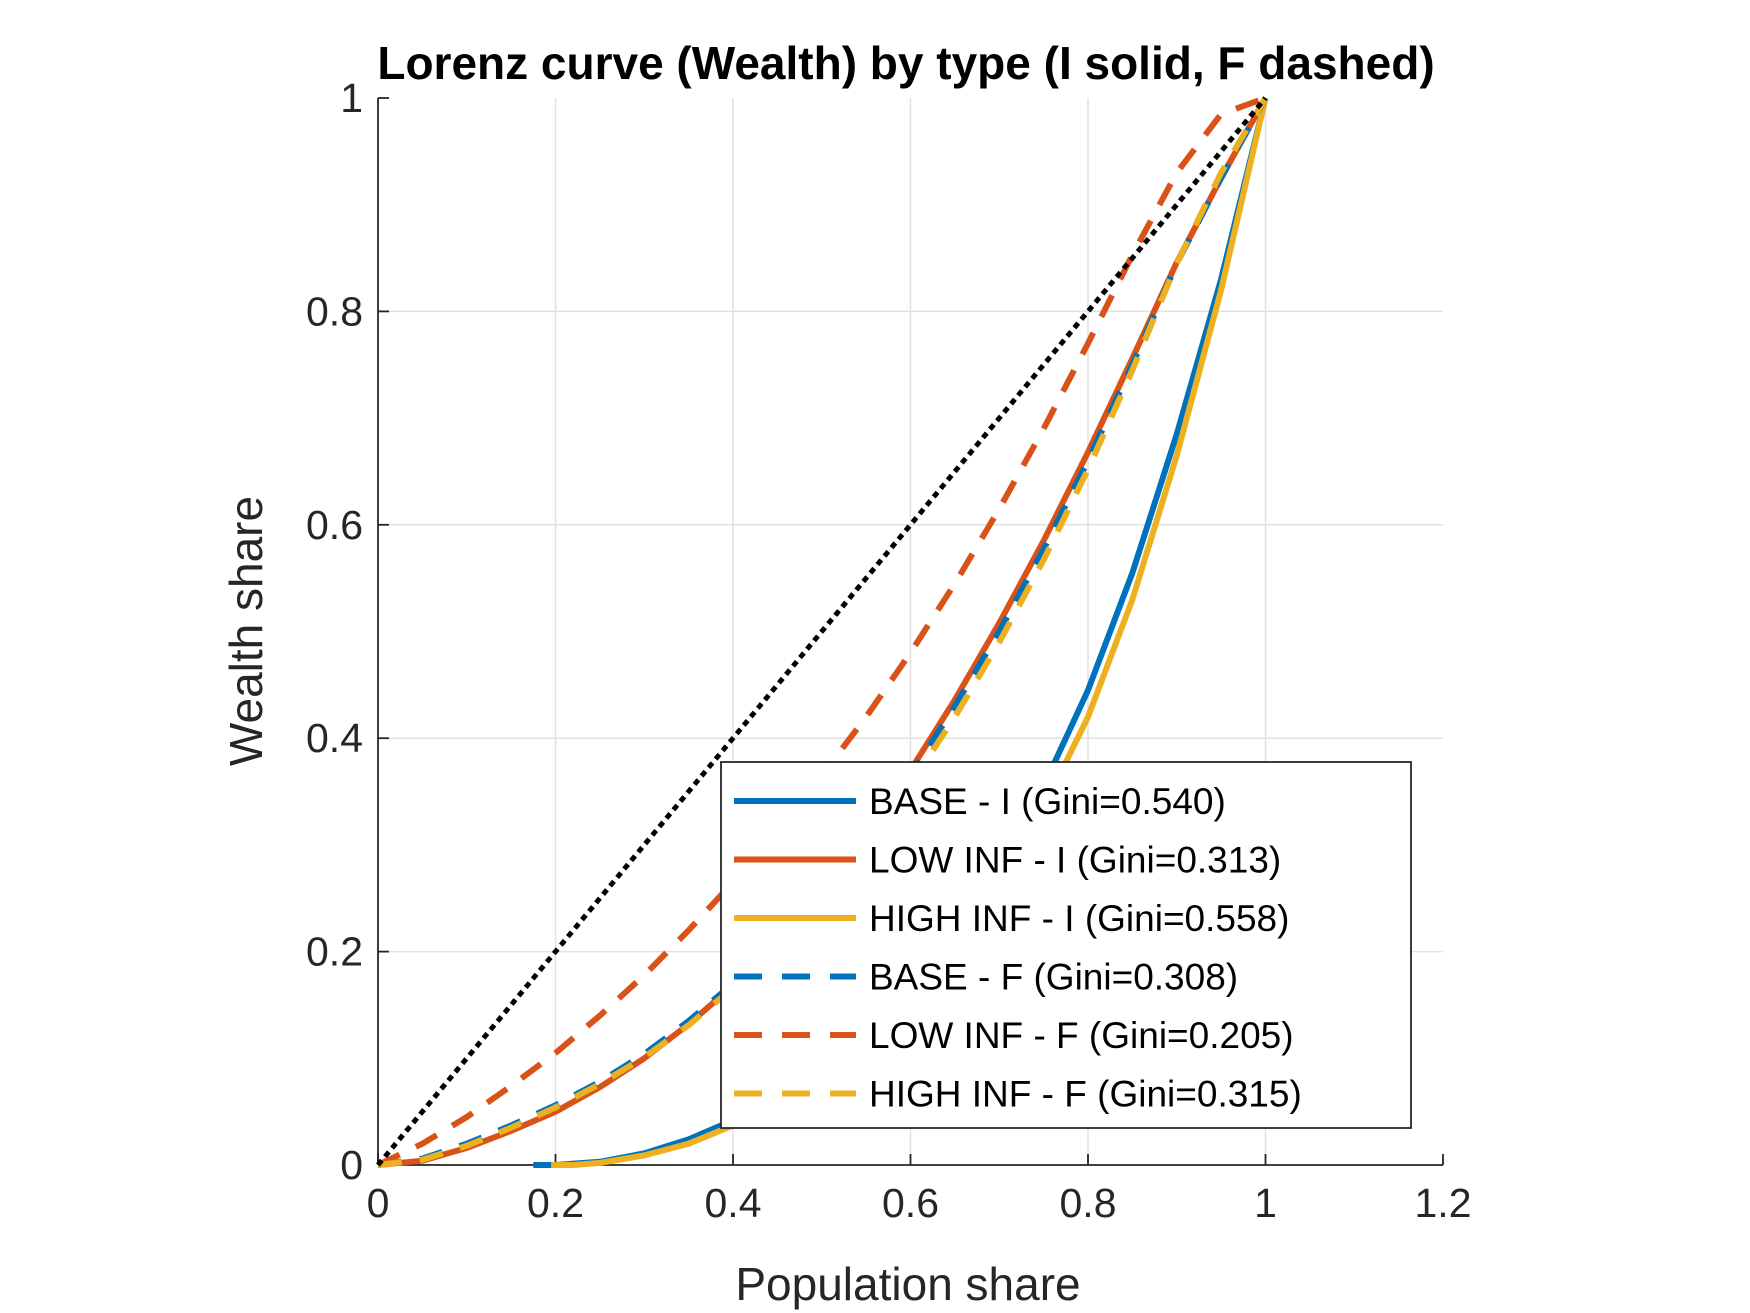  What do you see at coordinates (246, 631) in the screenshot?
I see `y-axis-label: Wealth share` at bounding box center [246, 631].